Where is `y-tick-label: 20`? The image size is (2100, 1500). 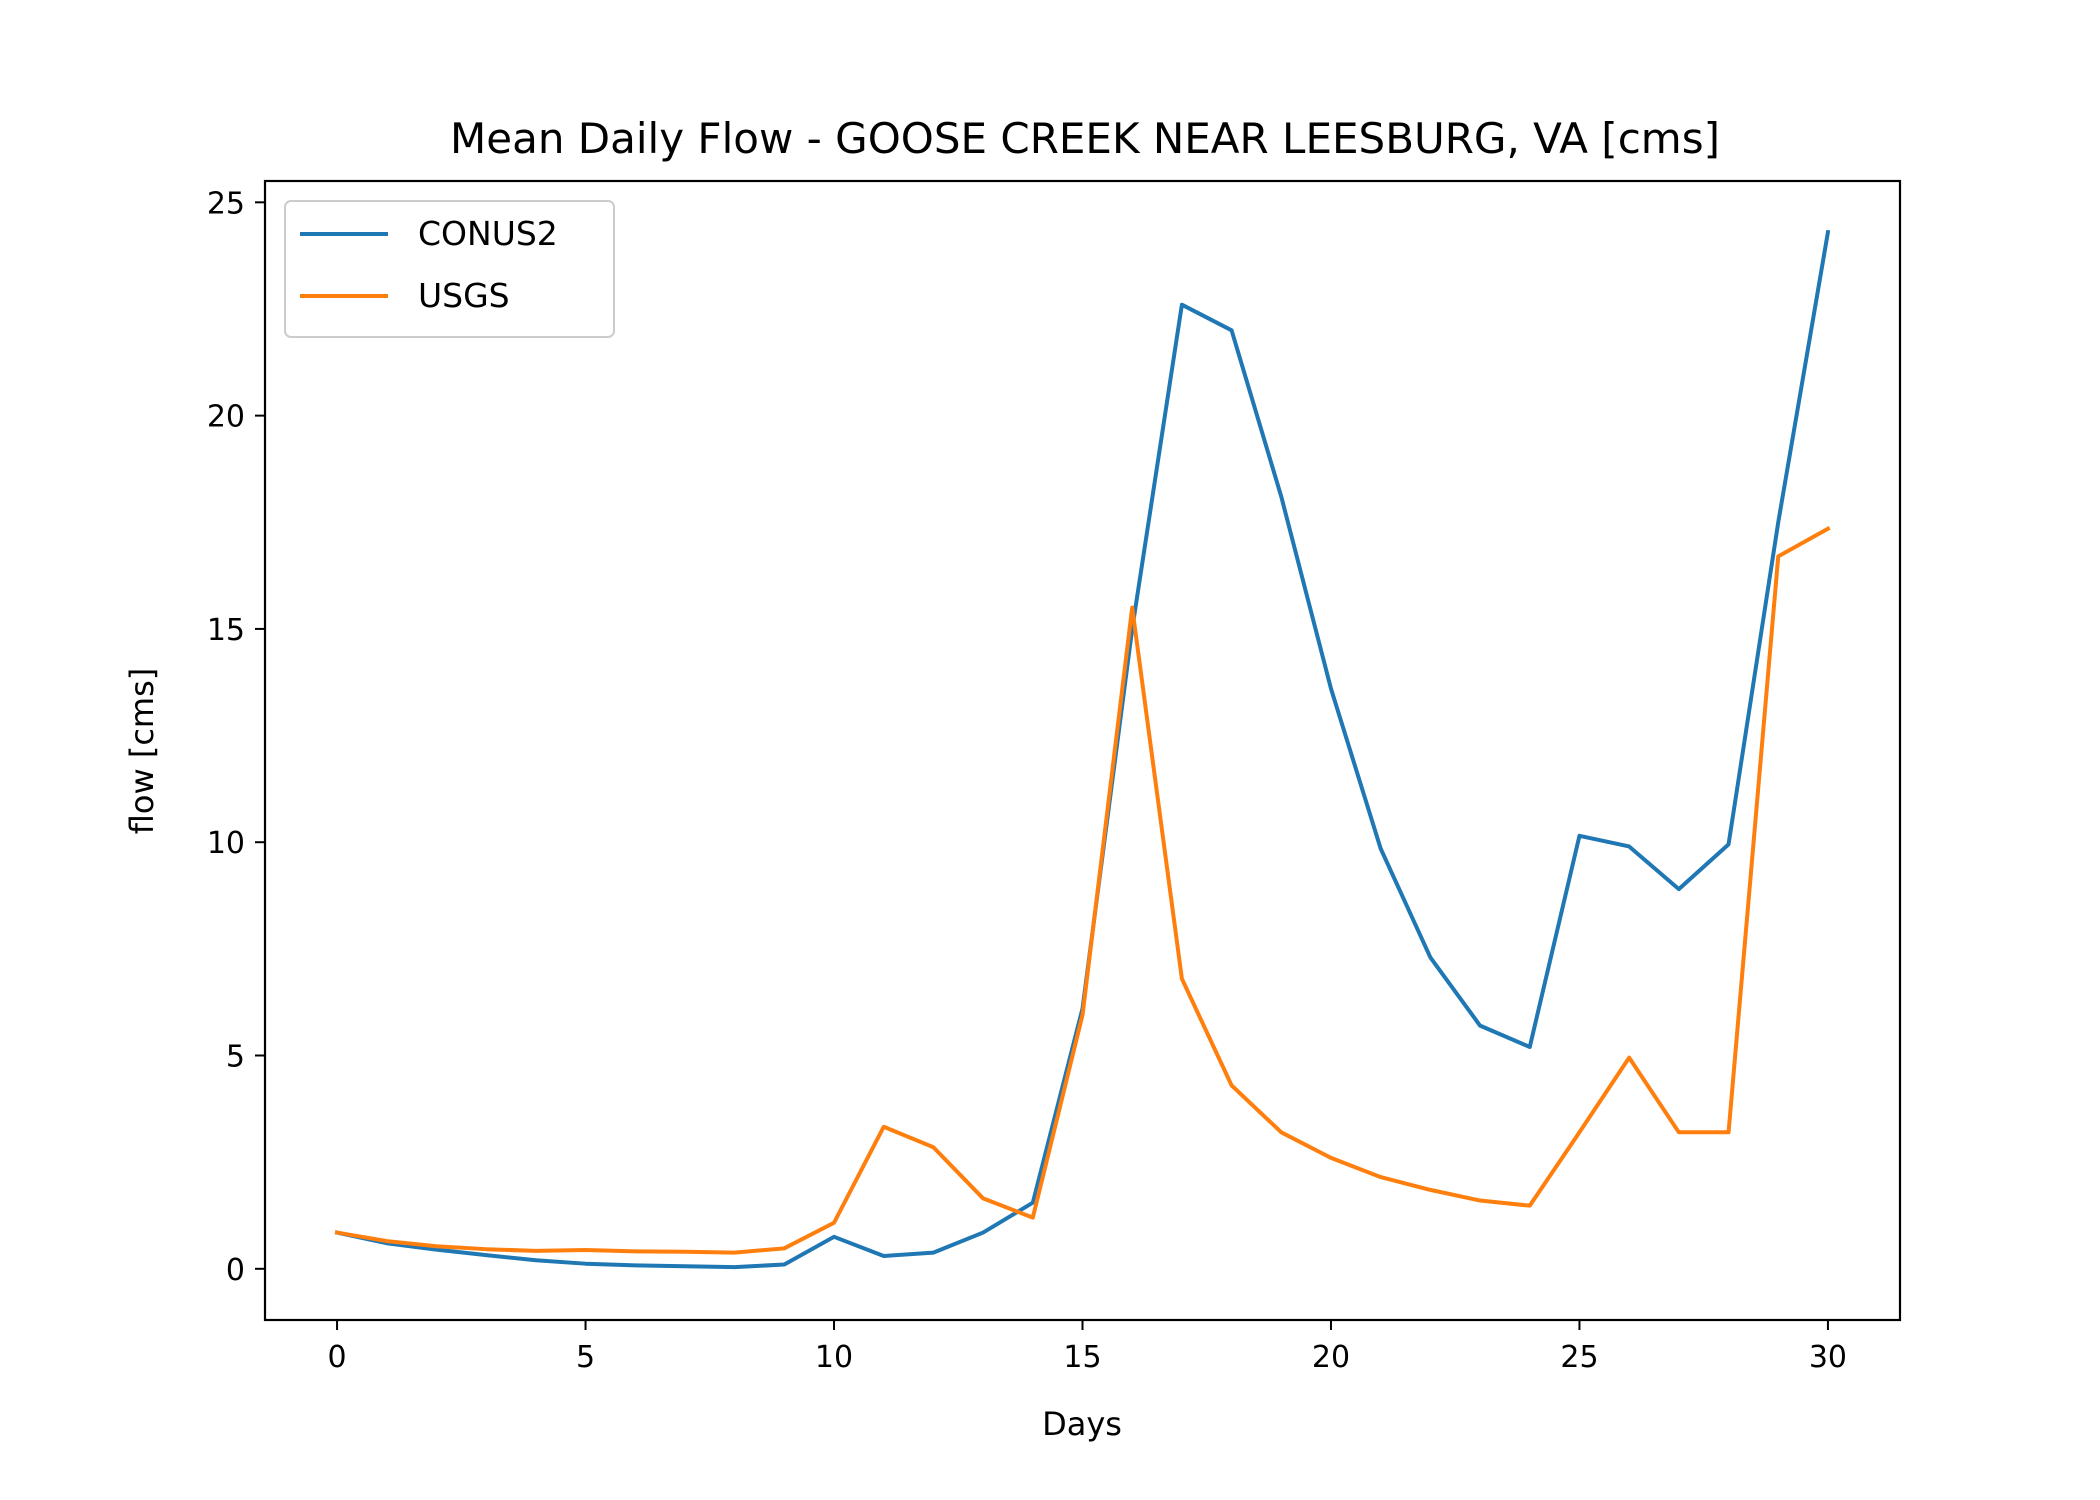 y-tick-label: 20 is located at coordinates (226, 417).